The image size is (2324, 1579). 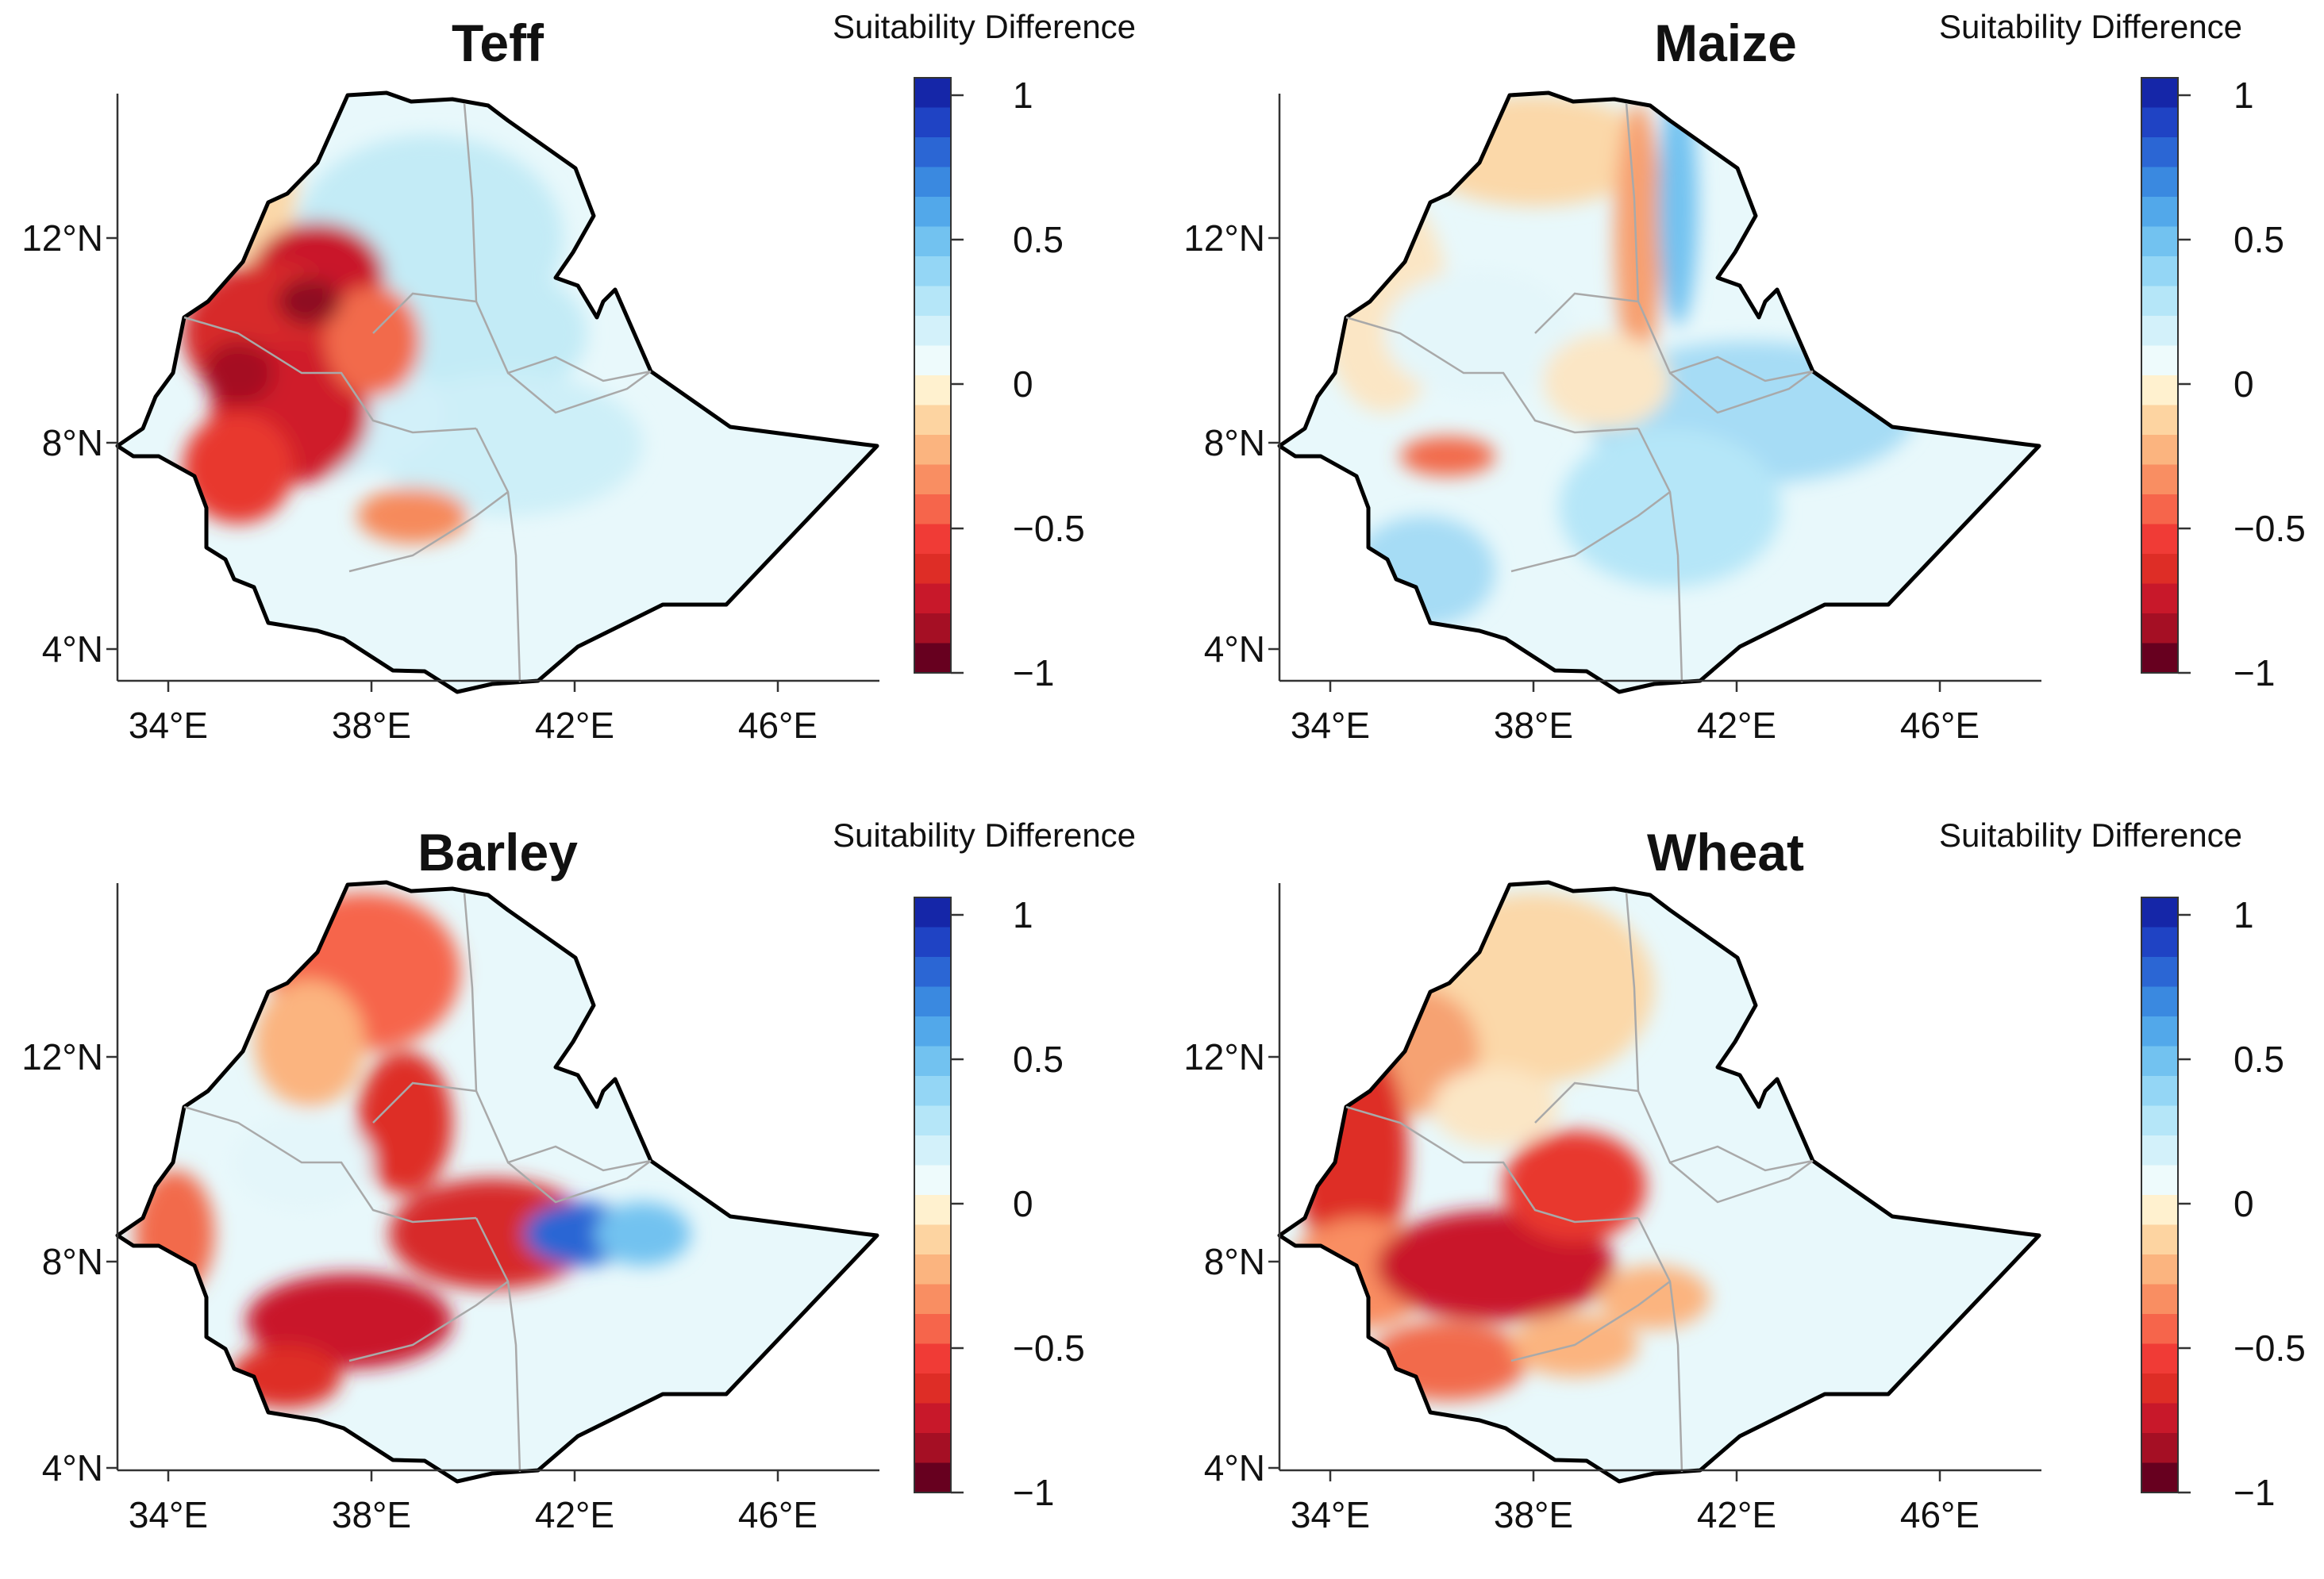 I want to click on panel-title: Barley, so click(x=497, y=852).